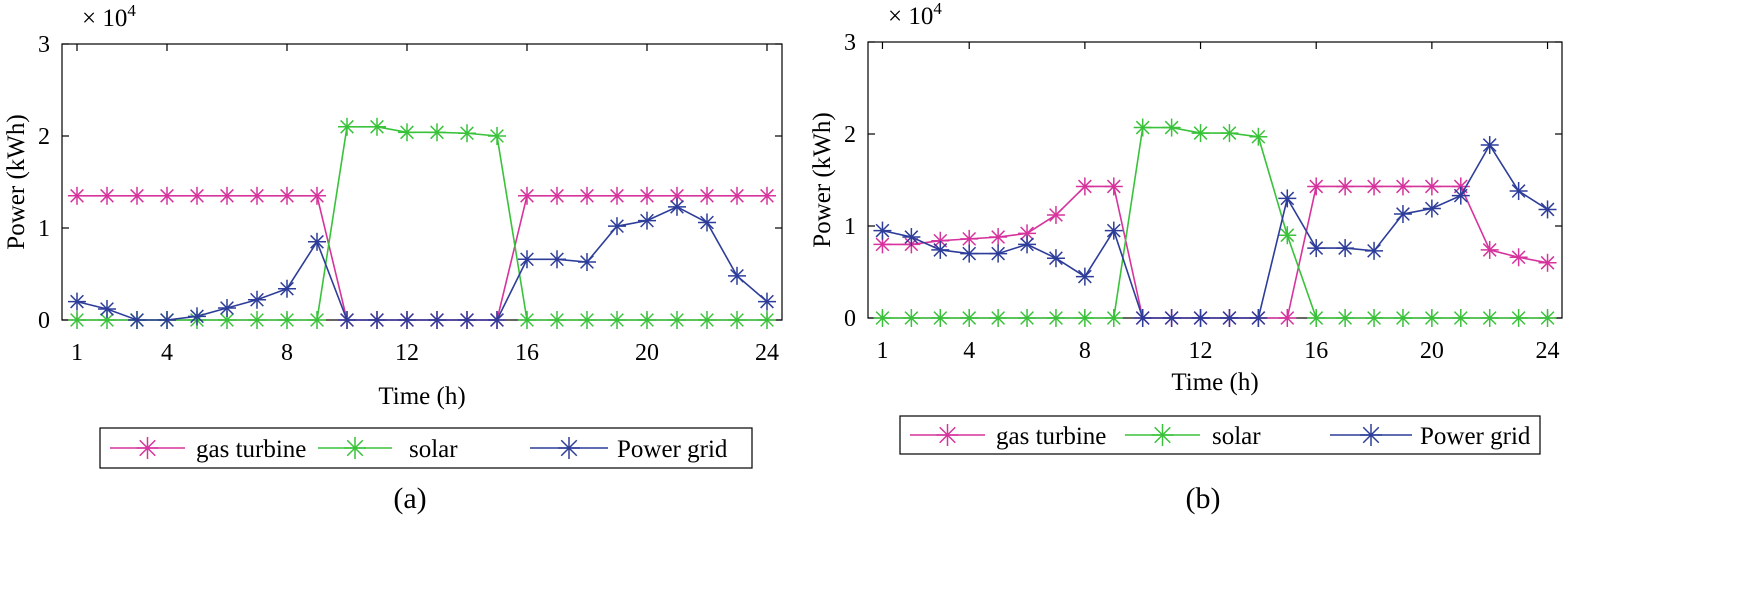 Image resolution: width=1743 pixels, height=600 pixels. I want to click on legend-label: solar, so click(1236, 436).